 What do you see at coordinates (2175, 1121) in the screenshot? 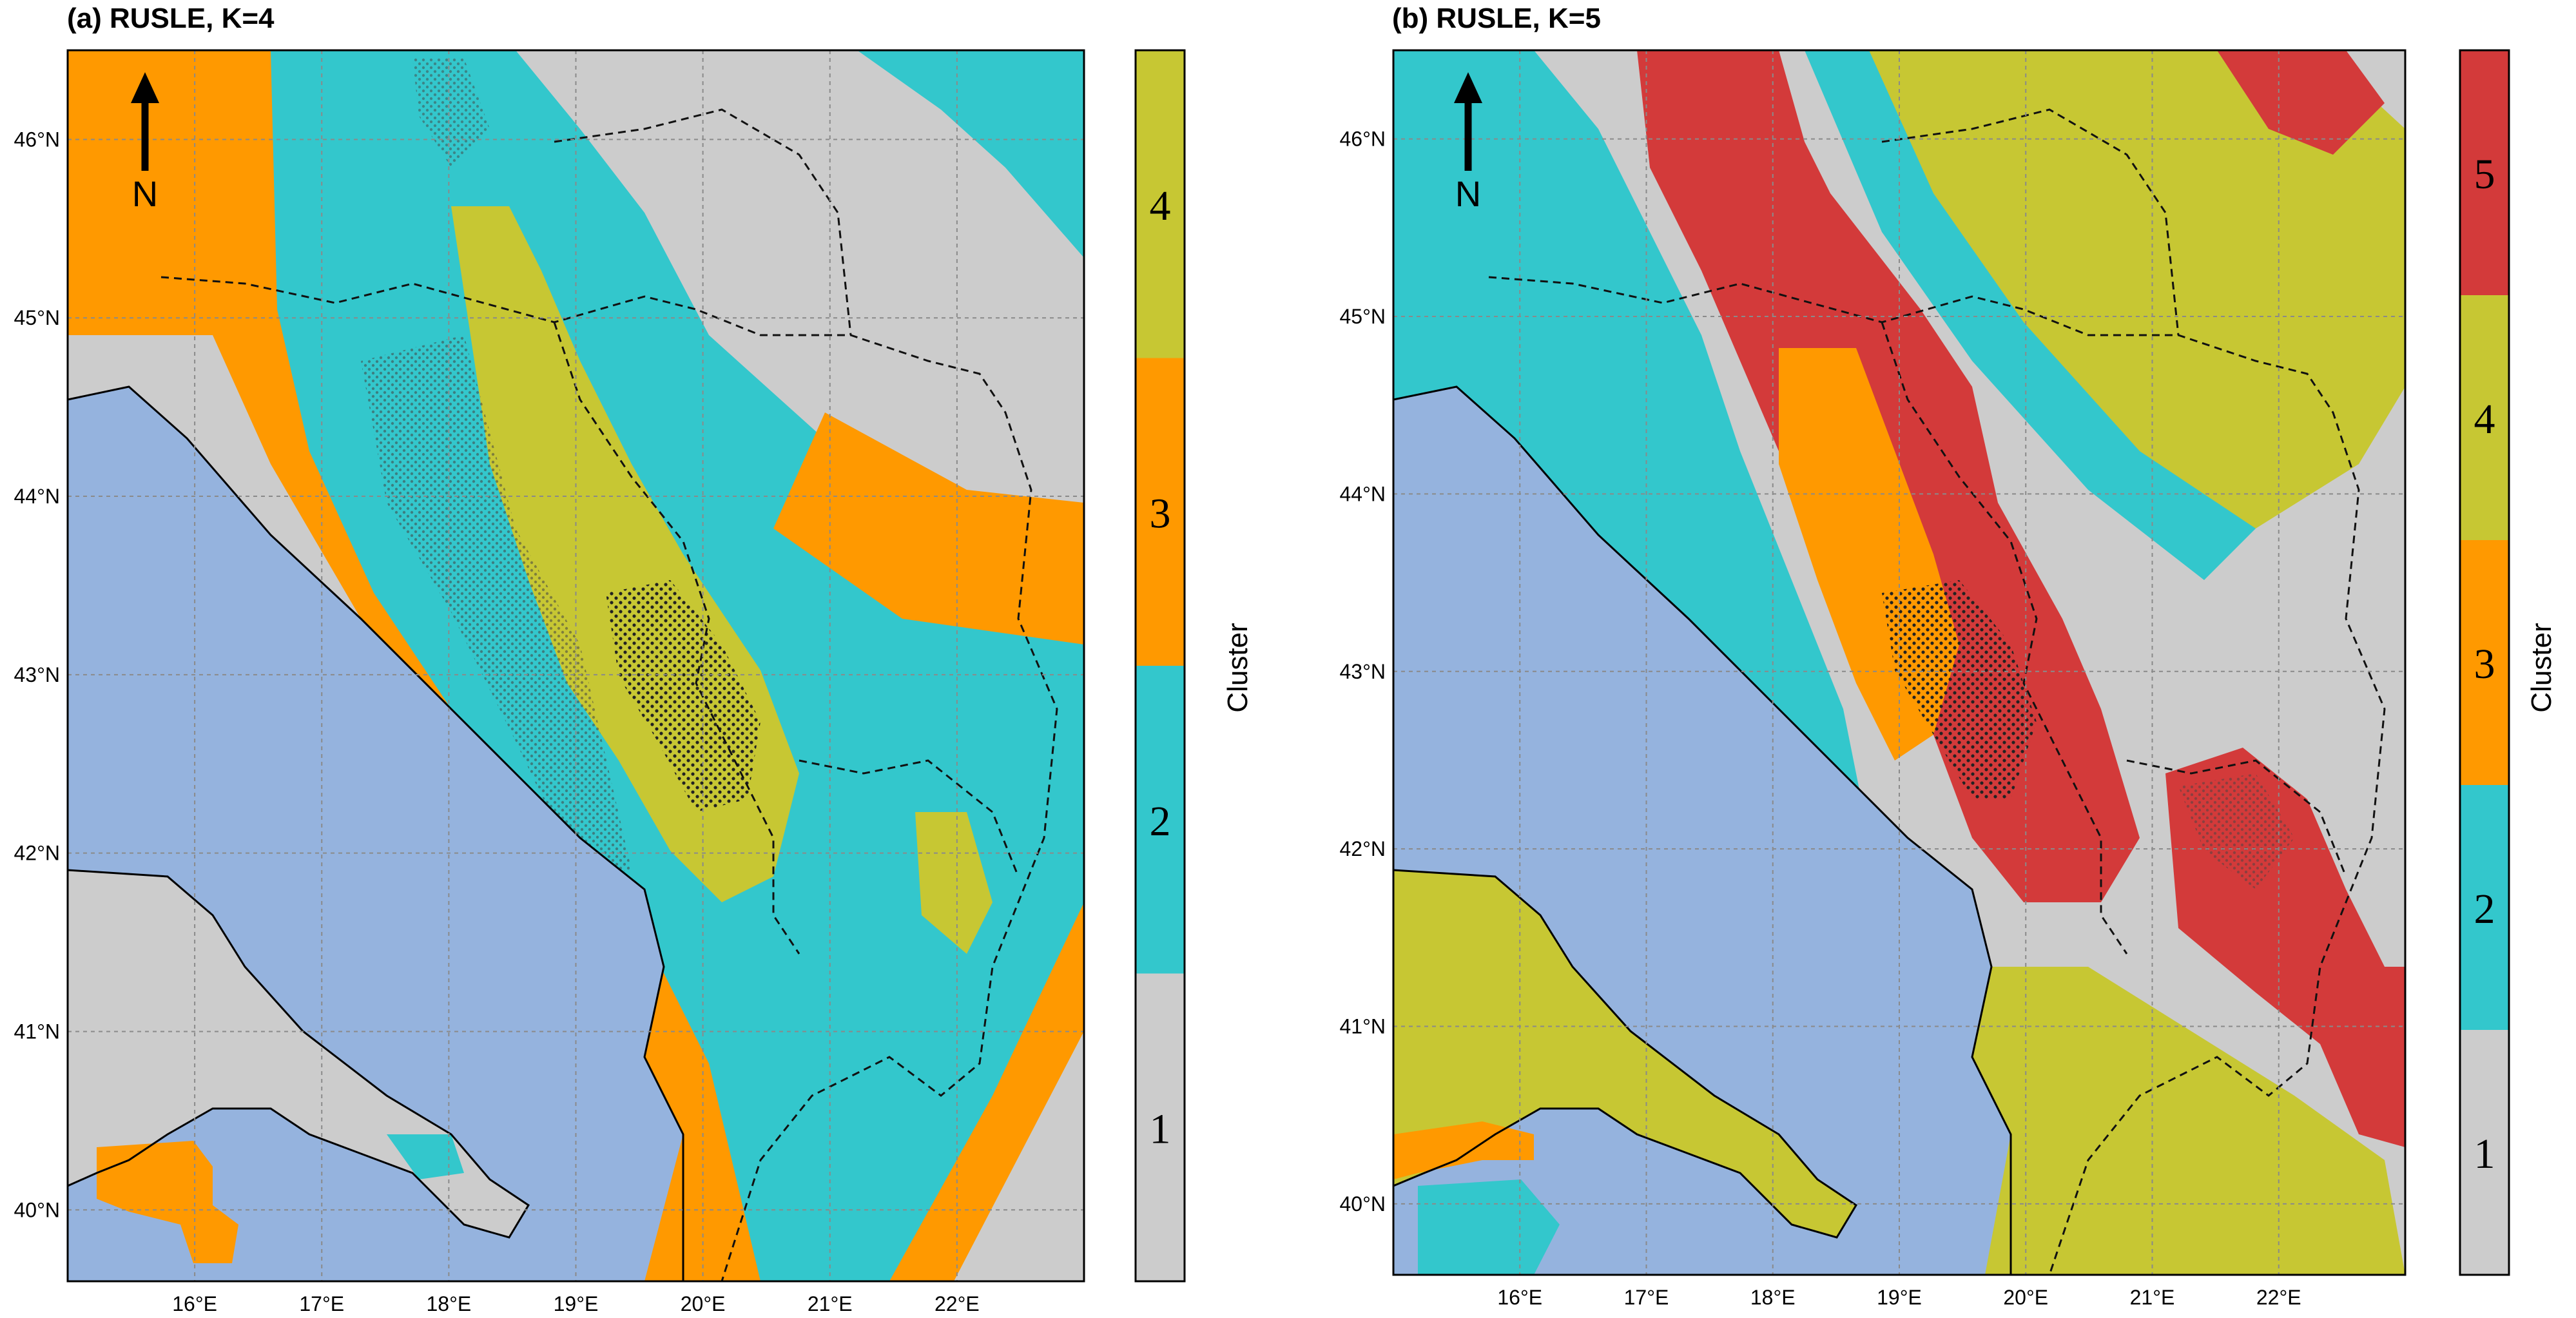
I see `map-b-cluster-4-area-south` at bounding box center [2175, 1121].